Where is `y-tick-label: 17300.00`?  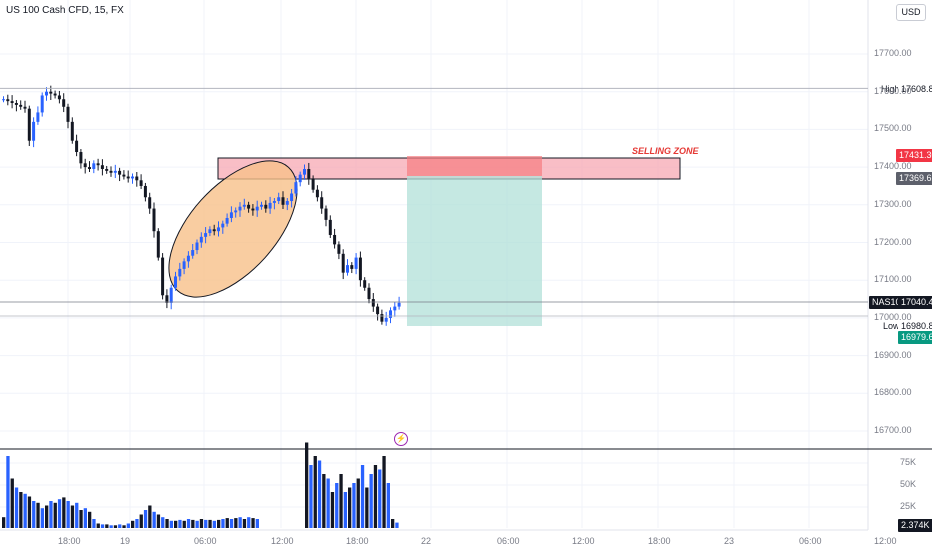 y-tick-label: 17300.00 is located at coordinates (893, 203).